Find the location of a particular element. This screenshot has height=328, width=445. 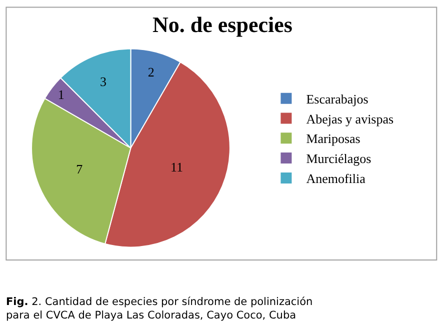

data-label: 11 is located at coordinates (177, 167).